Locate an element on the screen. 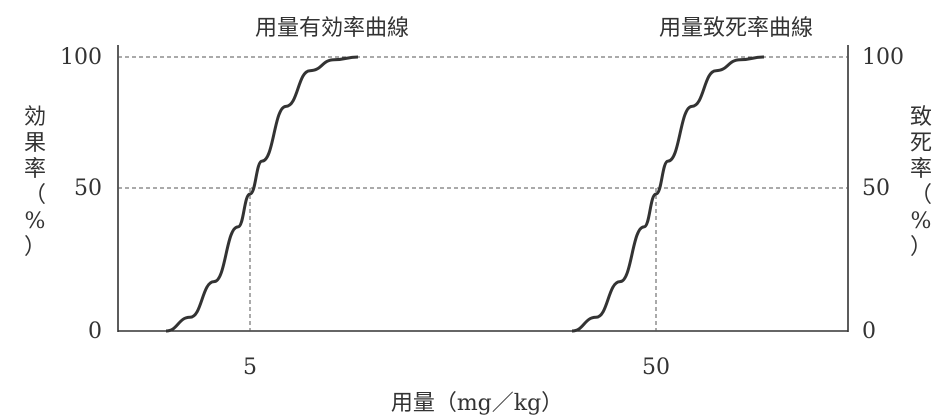 This screenshot has width=948, height=419. x-tick-5: 5 is located at coordinates (250, 367).